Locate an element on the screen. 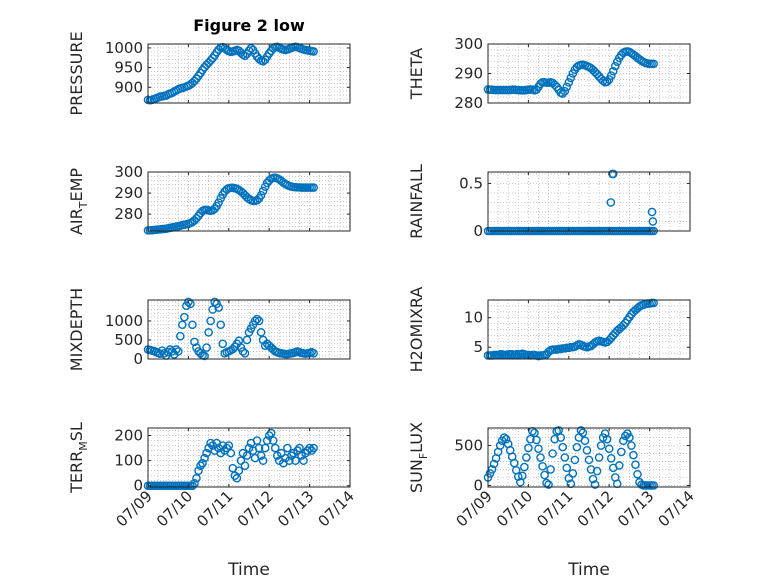  y-axis-label: H2OMIXRA is located at coordinates (416, 330).